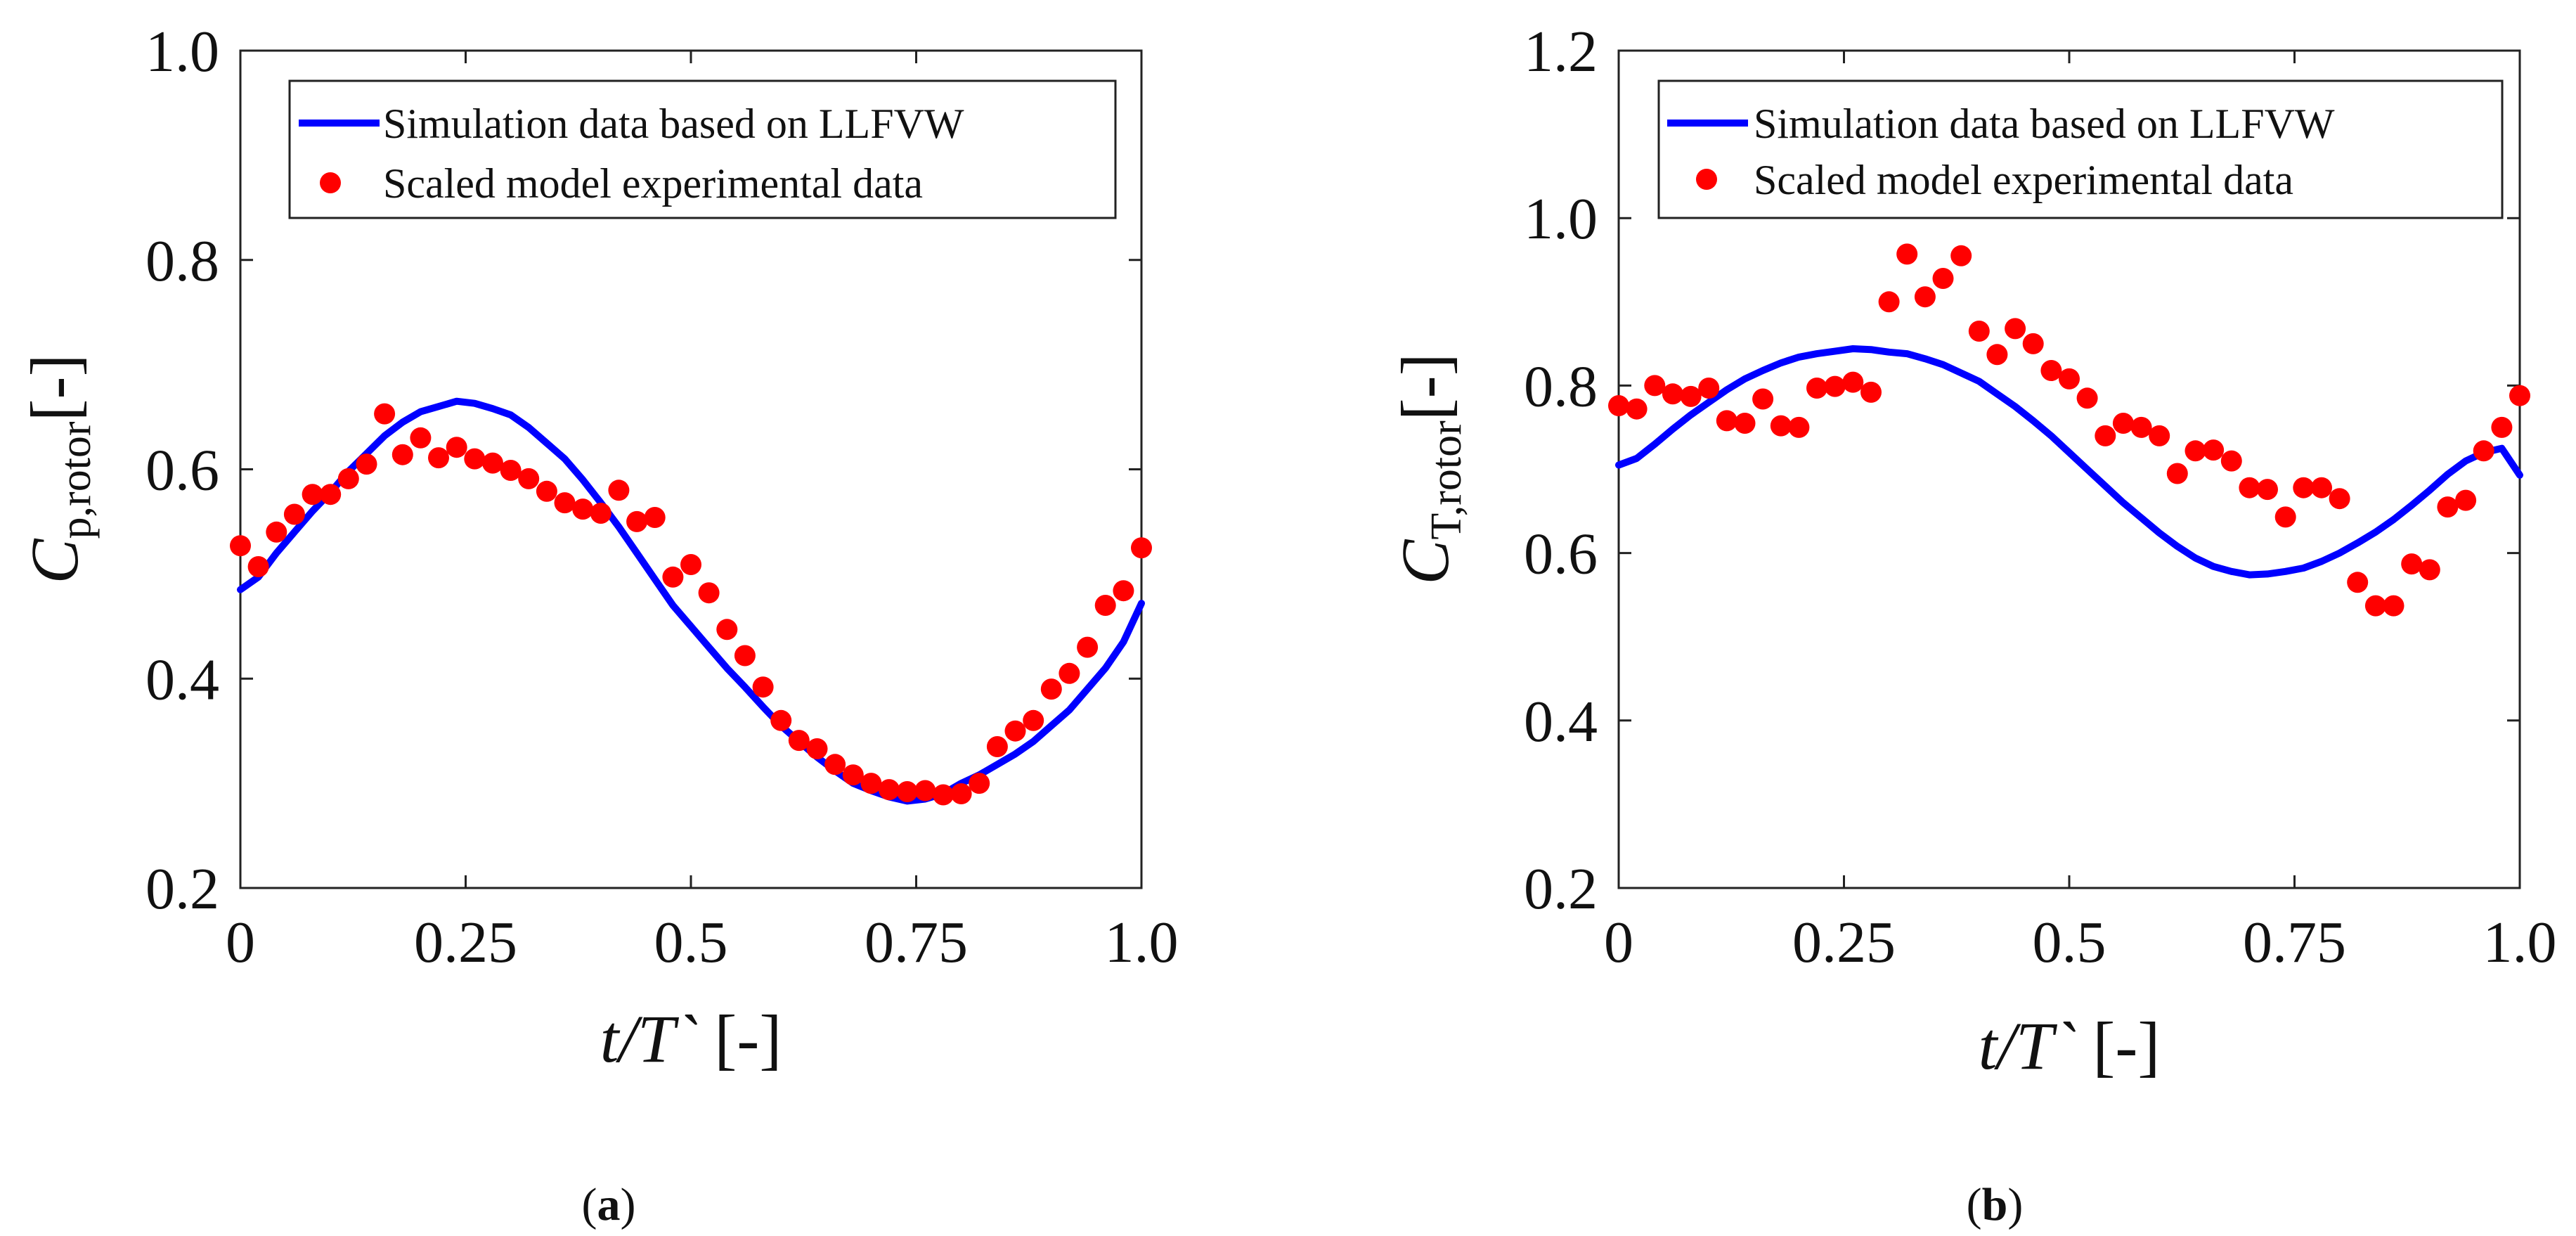  What do you see at coordinates (2044, 124) in the screenshot?
I see `legend-entry-simulation-b: Simulation data based on LLFVW` at bounding box center [2044, 124].